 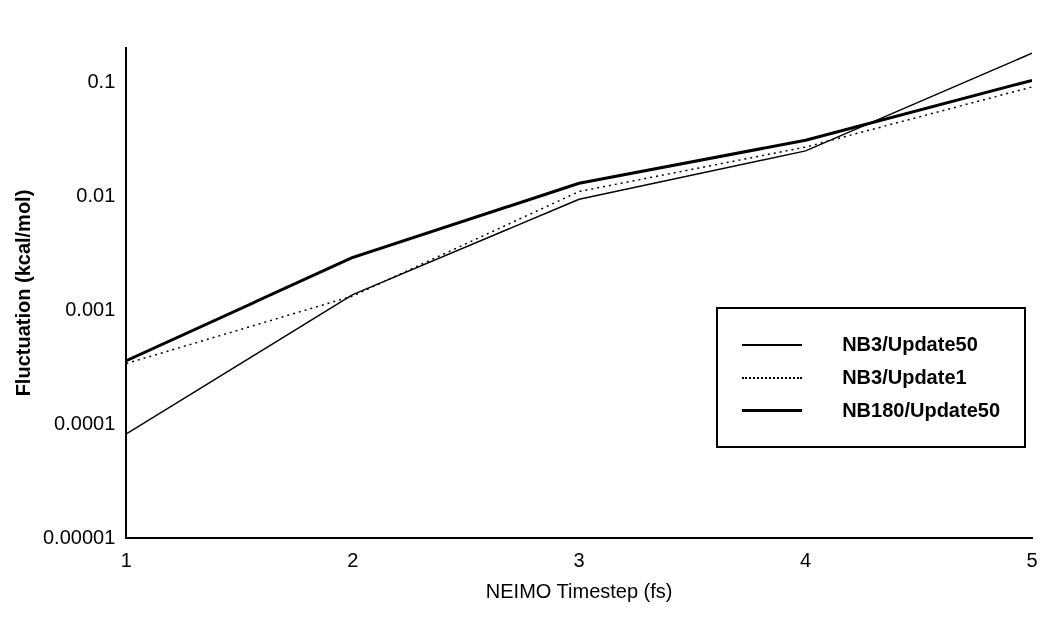 What do you see at coordinates (1032, 559) in the screenshot?
I see `x-tick-label: 5` at bounding box center [1032, 559].